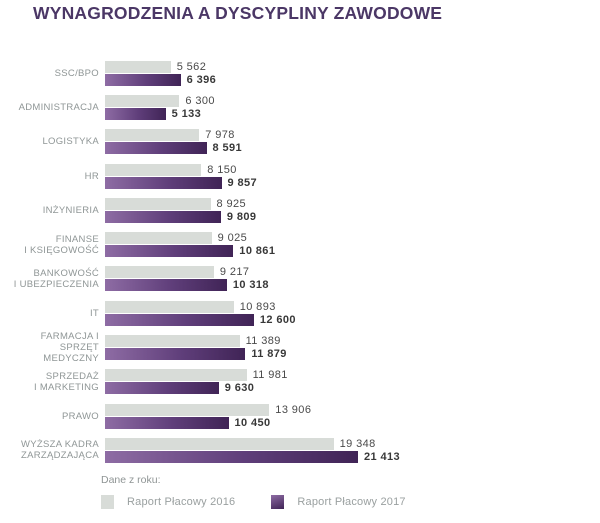 The width and height of the screenshot is (600, 523). I want to click on bar-line: 11 389, so click(196, 341).